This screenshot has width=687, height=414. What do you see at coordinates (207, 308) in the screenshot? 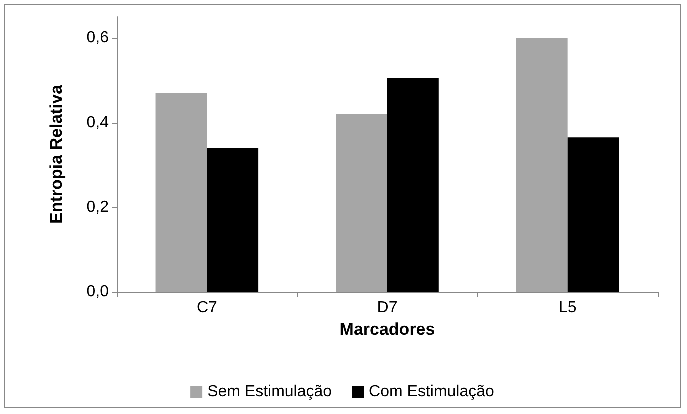
I see `x-tick-label: C7` at bounding box center [207, 308].